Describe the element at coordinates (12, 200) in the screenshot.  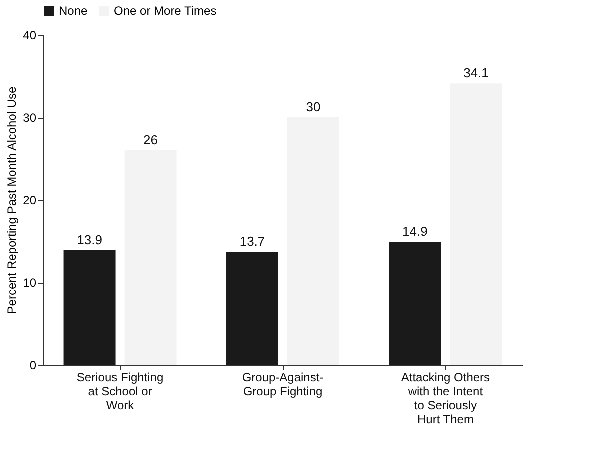
I see `y-axis-title: Percent Reporting Past Month Alcohol Use` at that location.